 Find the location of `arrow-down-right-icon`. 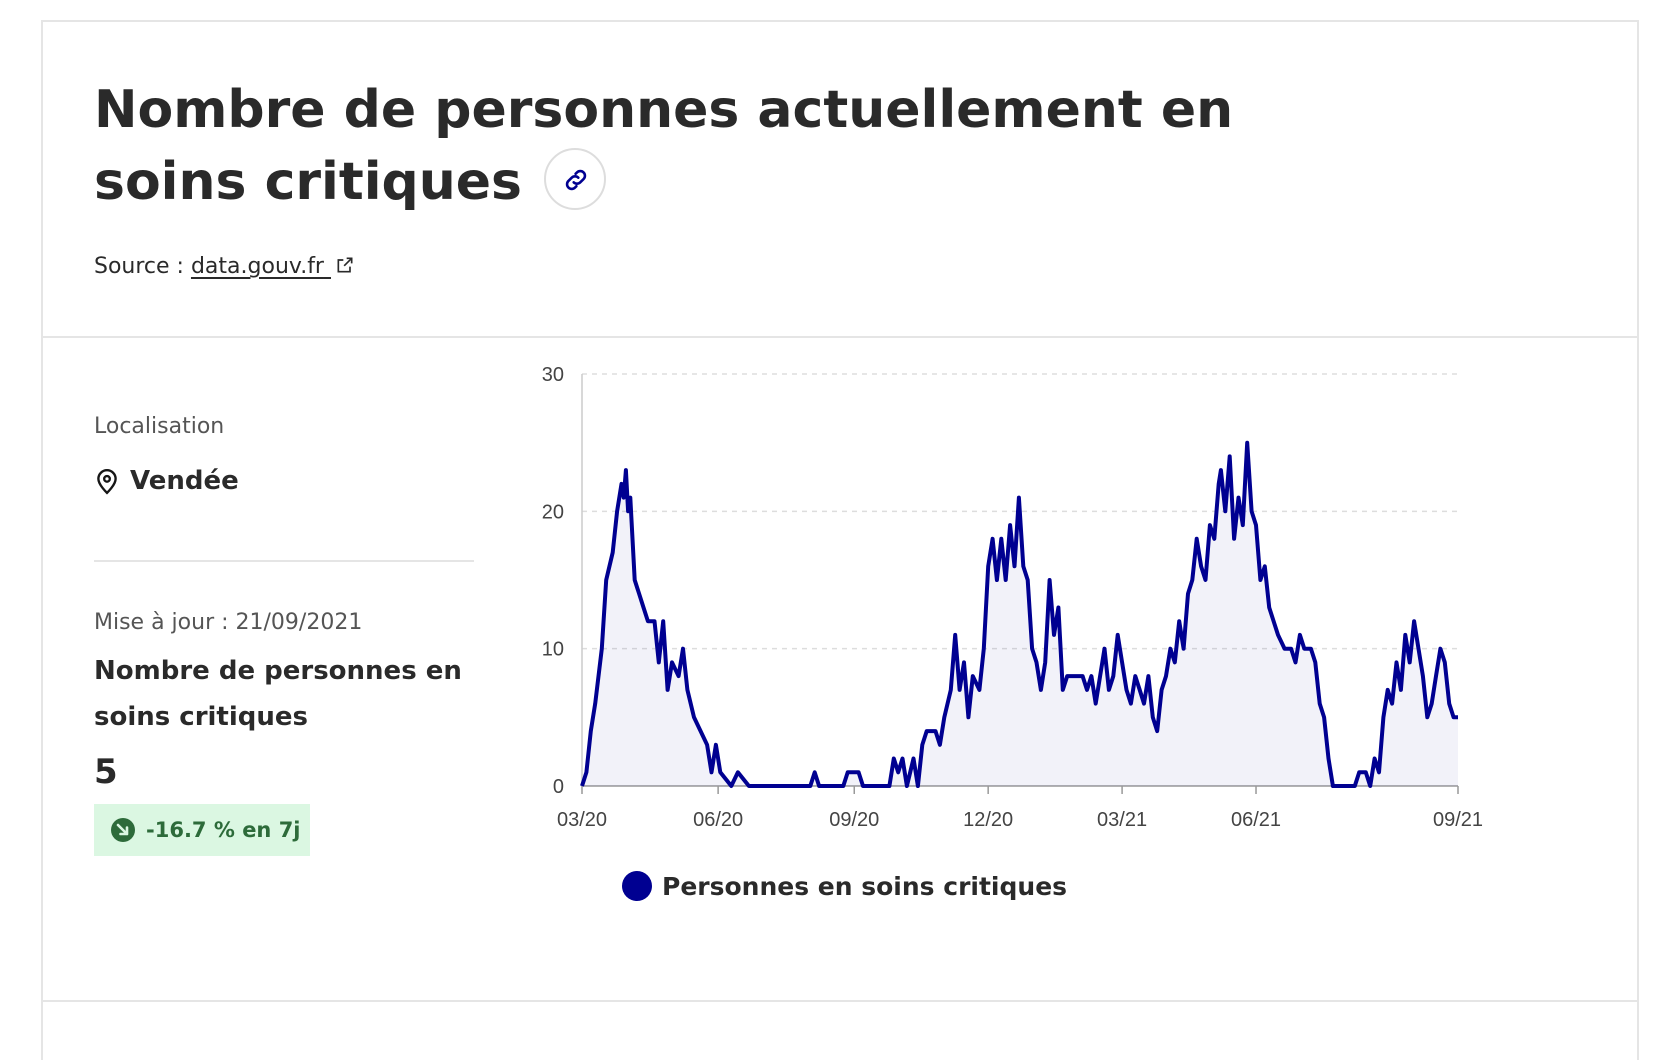

arrow-down-right-icon is located at coordinates (123, 830).